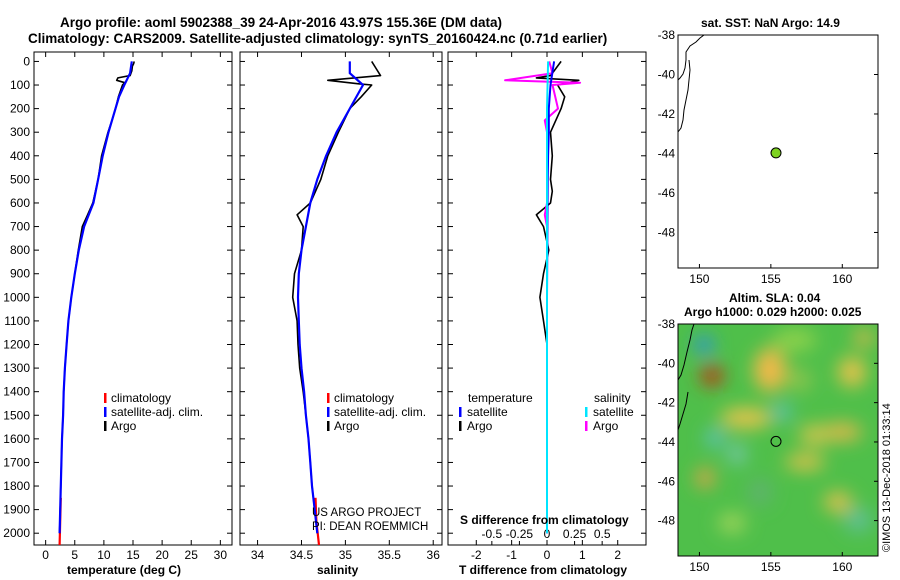 This screenshot has width=900, height=580. I want to click on map-lon-label: 155, so click(771, 279).